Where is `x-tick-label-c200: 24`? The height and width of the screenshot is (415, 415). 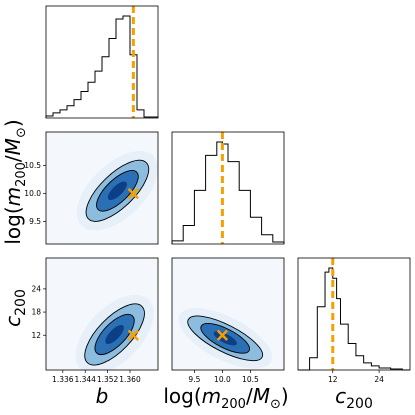
x-tick-label-c200: 24 is located at coordinates (379, 379).